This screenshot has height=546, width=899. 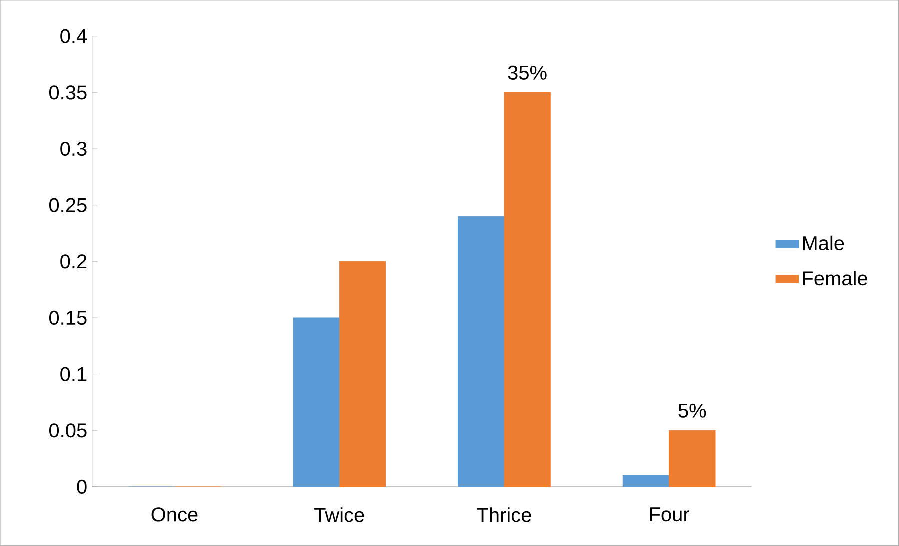 What do you see at coordinates (670, 515) in the screenshot?
I see `x-tick-label: Four` at bounding box center [670, 515].